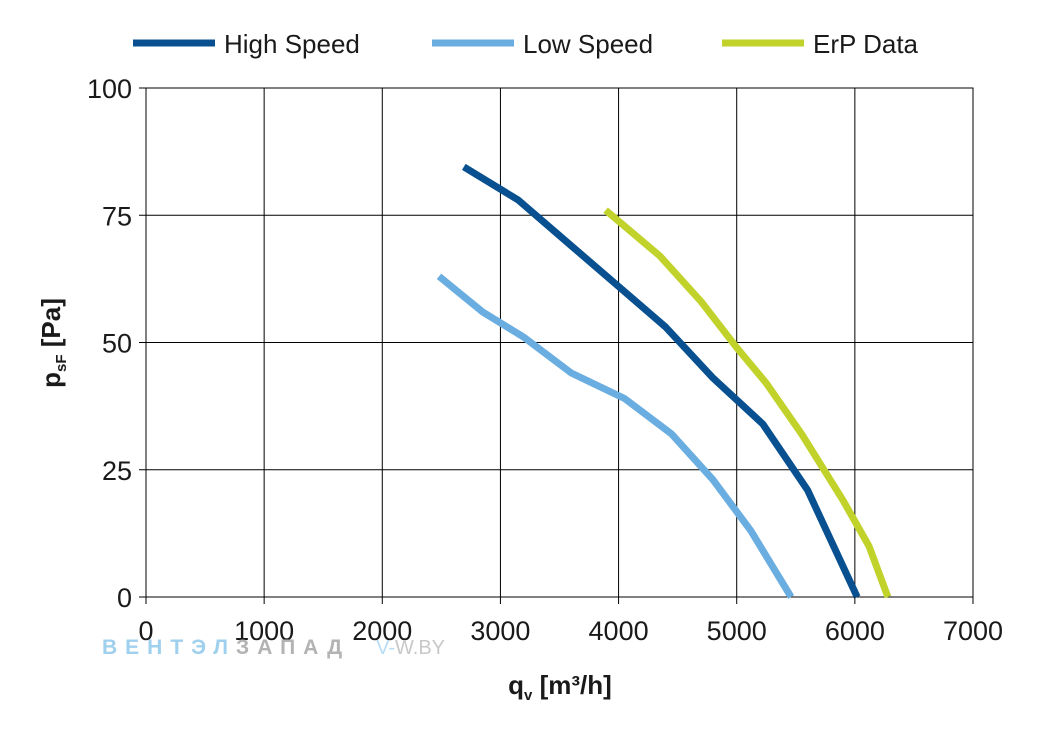 The width and height of the screenshot is (1061, 729). Describe the element at coordinates (570, 621) in the screenshot. I see `x-axis-ticks: 0 1000 2000 3000 4000 5000 6000 7000` at that location.